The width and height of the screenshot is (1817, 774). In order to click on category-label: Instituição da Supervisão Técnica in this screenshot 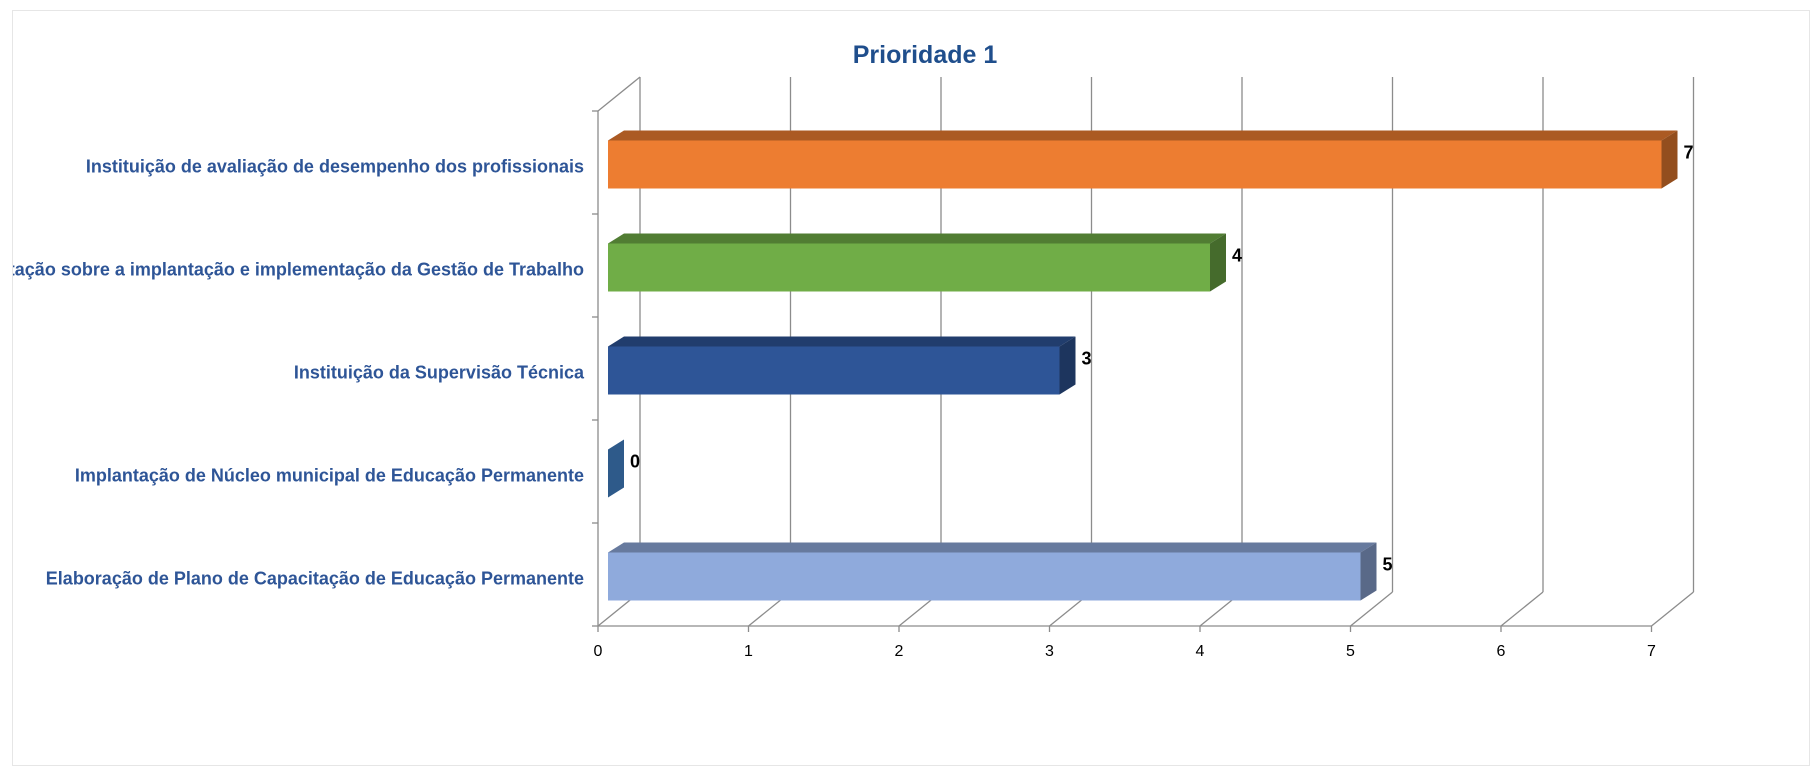, I will do `click(439, 373)`.